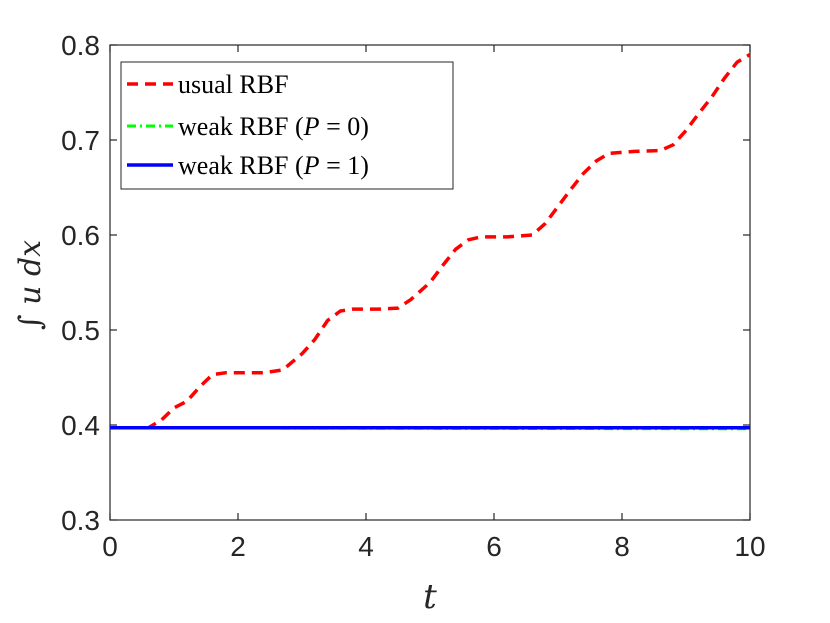 This screenshot has height=623, width=830. I want to click on legend-label-weak-rbf-p1: weak RBF (P = 1), so click(273, 165).